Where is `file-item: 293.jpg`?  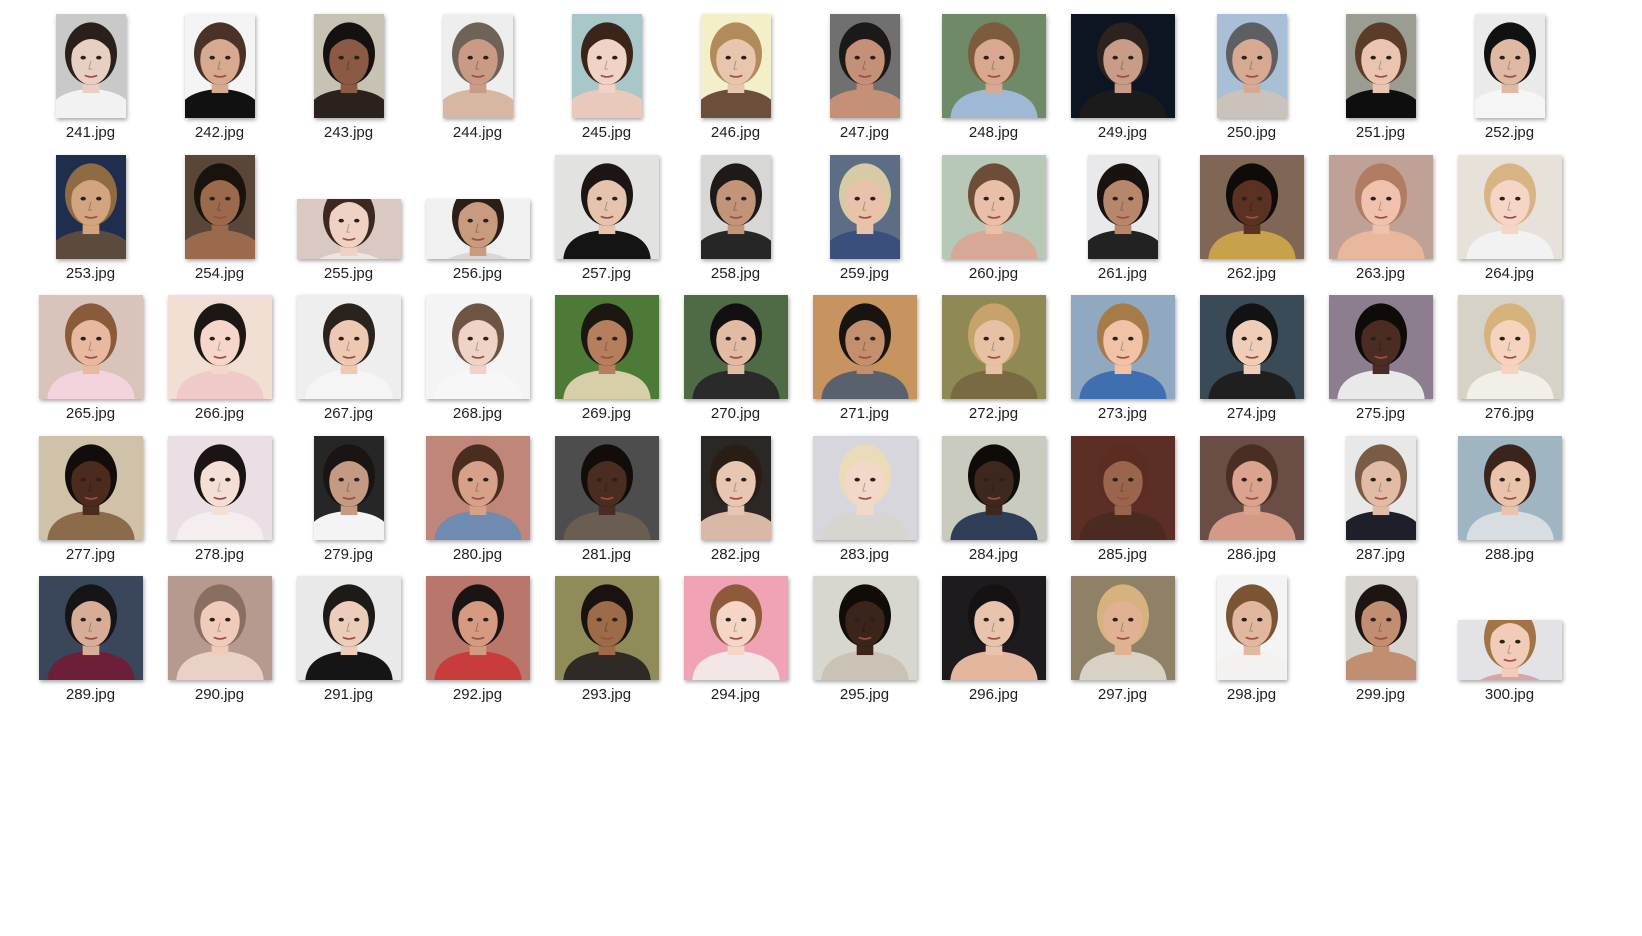
file-item: 293.jpg is located at coordinates (606, 646).